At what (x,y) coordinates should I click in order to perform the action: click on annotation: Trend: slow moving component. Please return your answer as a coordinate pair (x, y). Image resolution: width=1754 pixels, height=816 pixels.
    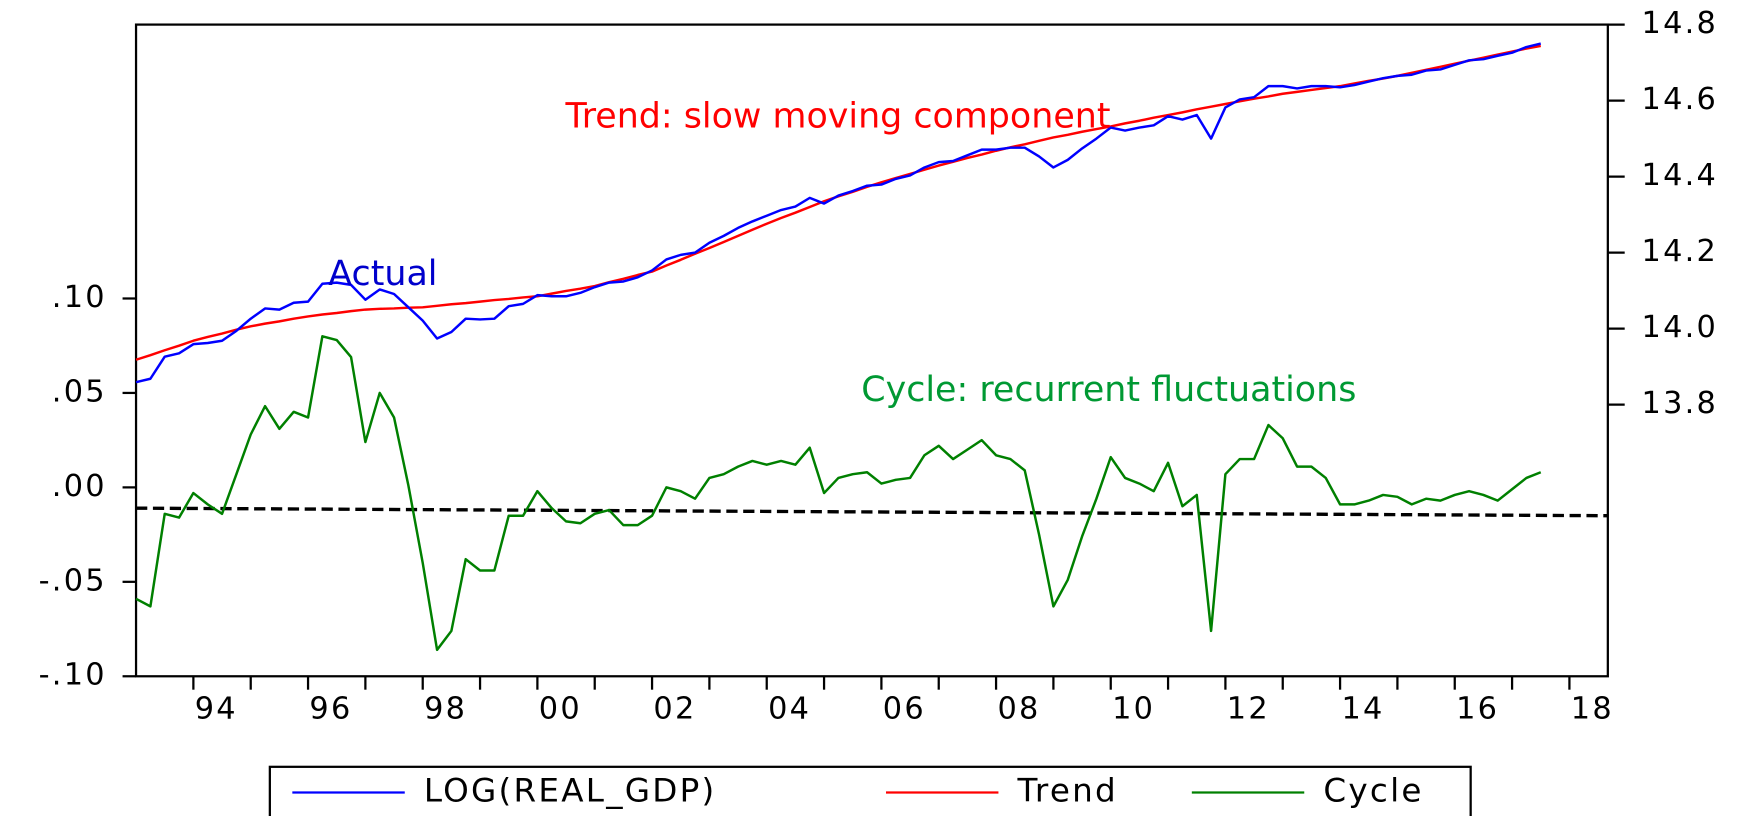
    Looking at the image, I should click on (838, 116).